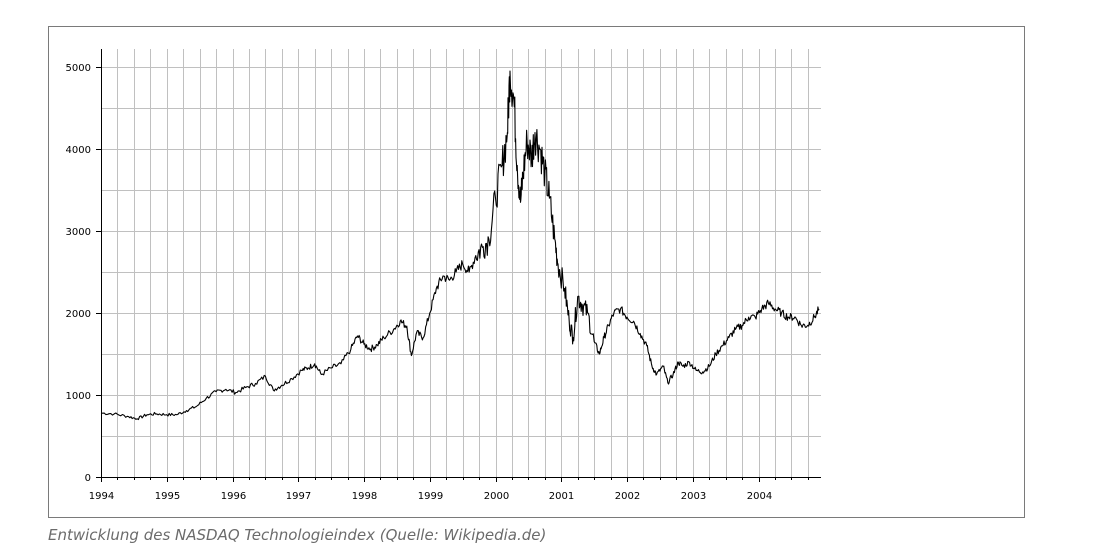 This screenshot has width=1114, height=544. I want to click on y-tick-label: 4000, so click(78, 150).